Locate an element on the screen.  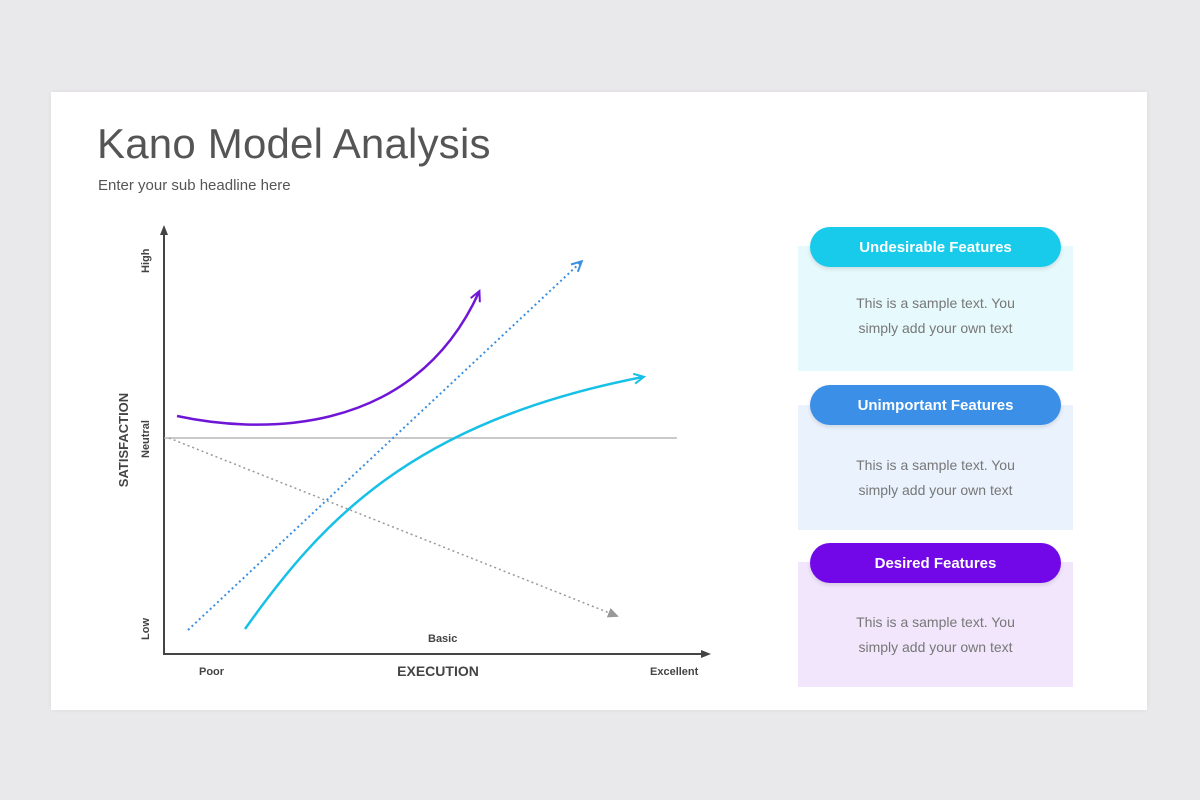
cyan-curve is located at coordinates (445, 501).